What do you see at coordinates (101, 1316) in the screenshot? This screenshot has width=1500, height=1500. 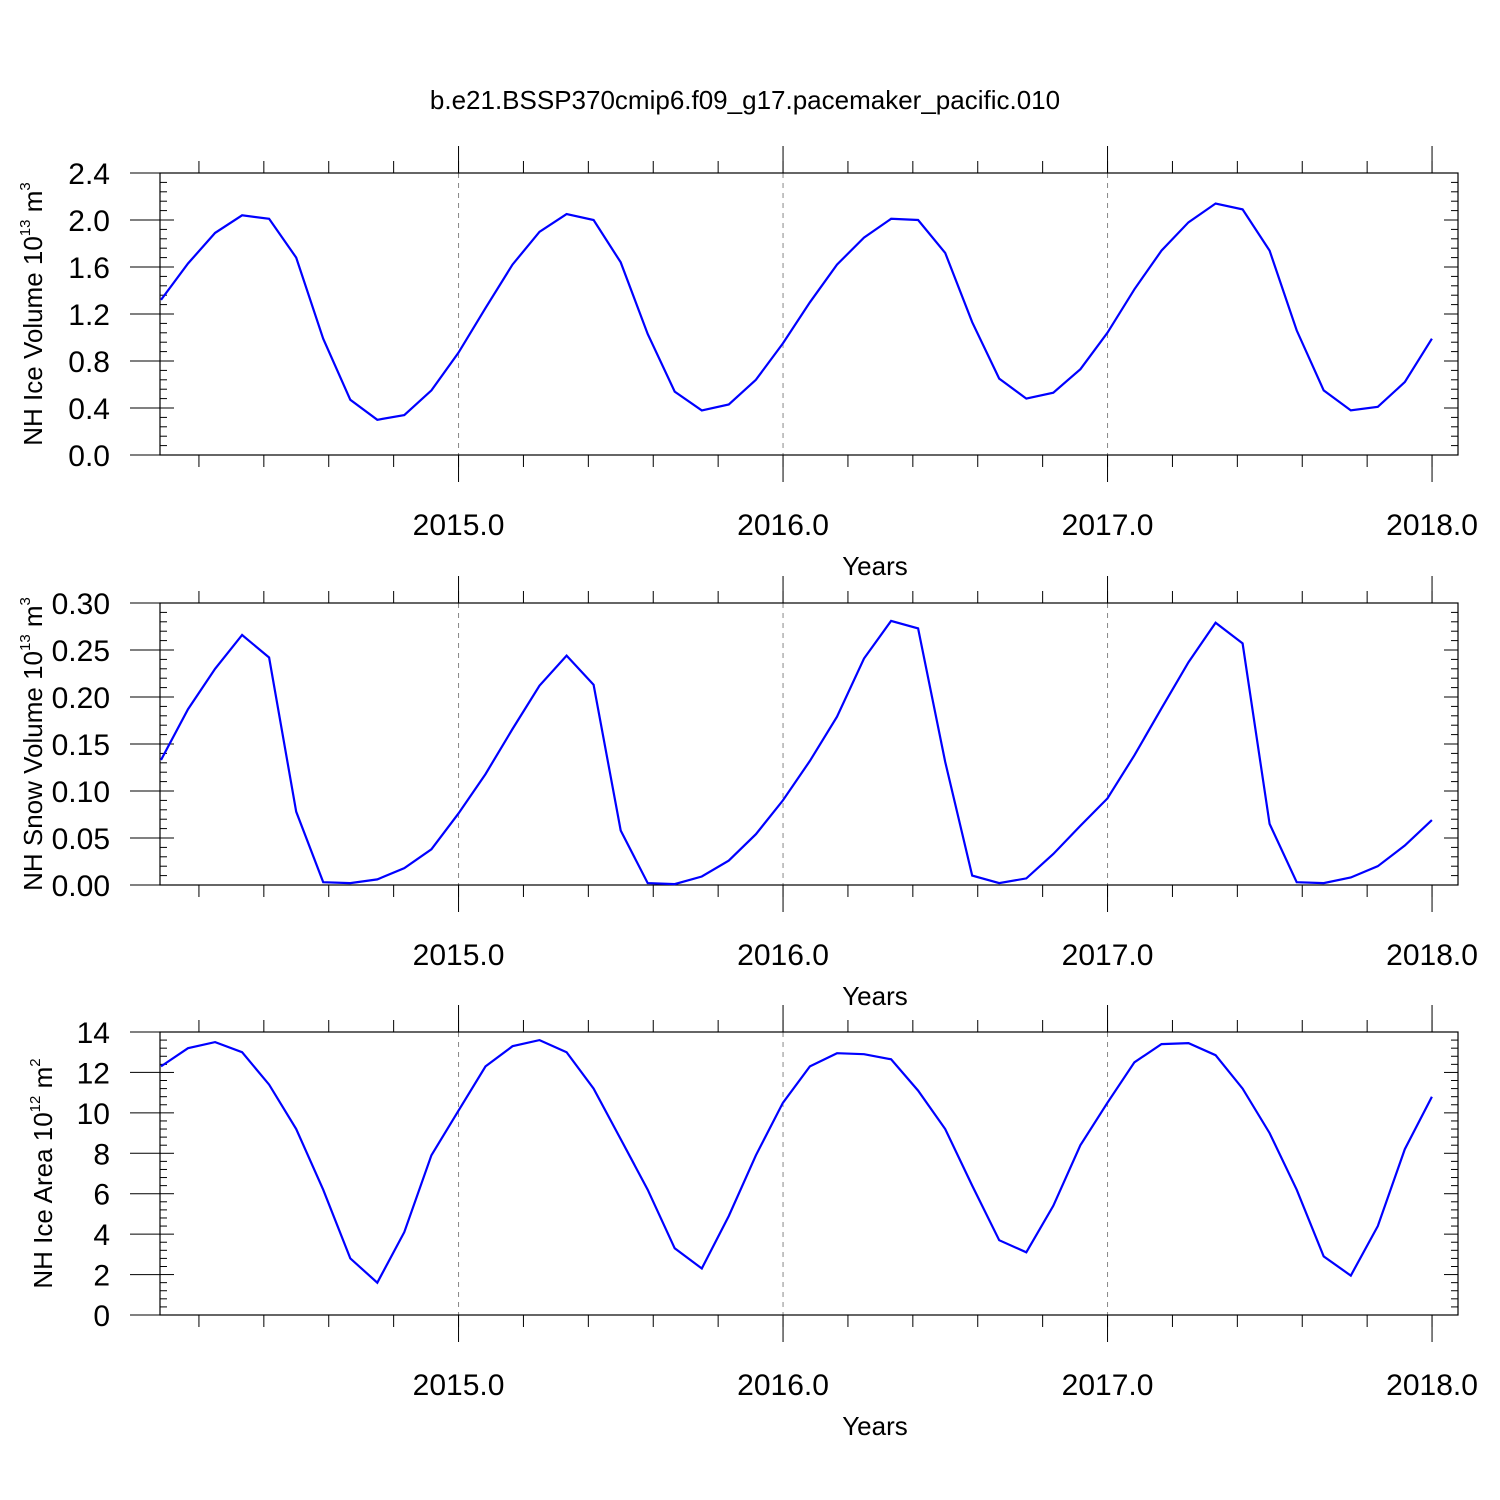 I see `y-tick-label: 0` at bounding box center [101, 1316].